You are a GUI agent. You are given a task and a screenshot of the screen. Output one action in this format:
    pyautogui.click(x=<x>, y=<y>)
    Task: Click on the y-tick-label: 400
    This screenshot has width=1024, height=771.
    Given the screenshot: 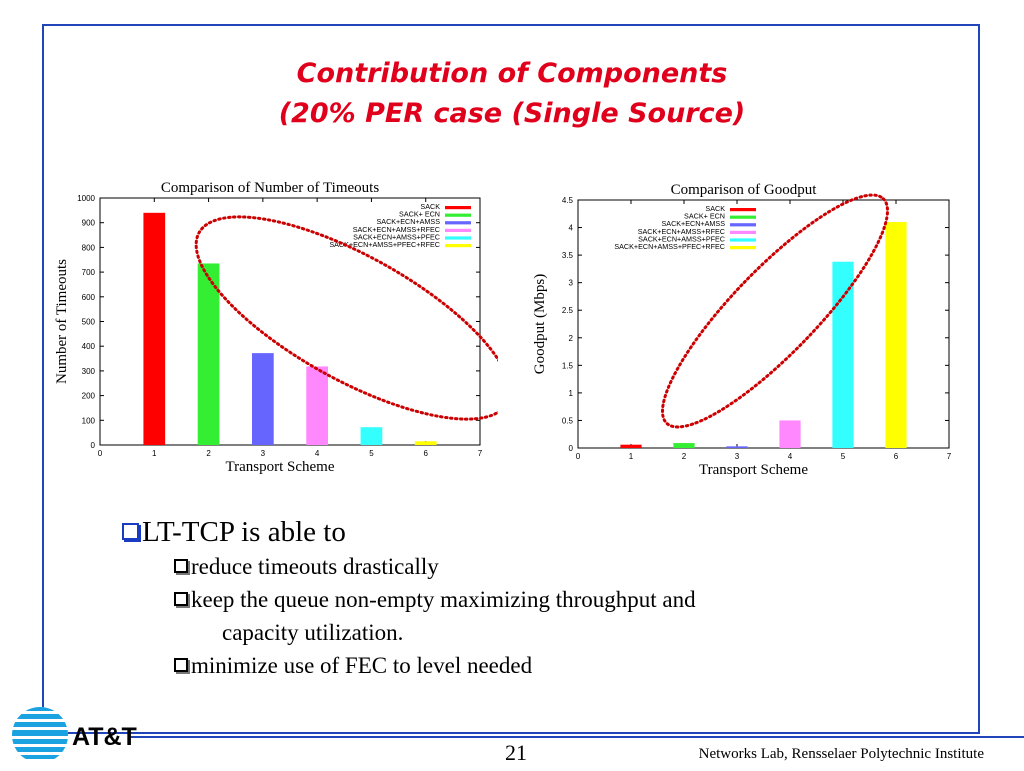 What is the action you would take?
    pyautogui.click(x=89, y=346)
    